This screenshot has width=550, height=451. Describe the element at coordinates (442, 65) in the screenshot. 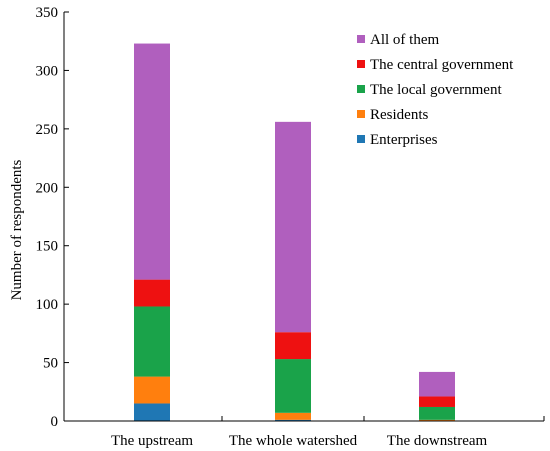

I see `legend-label: The central government` at that location.